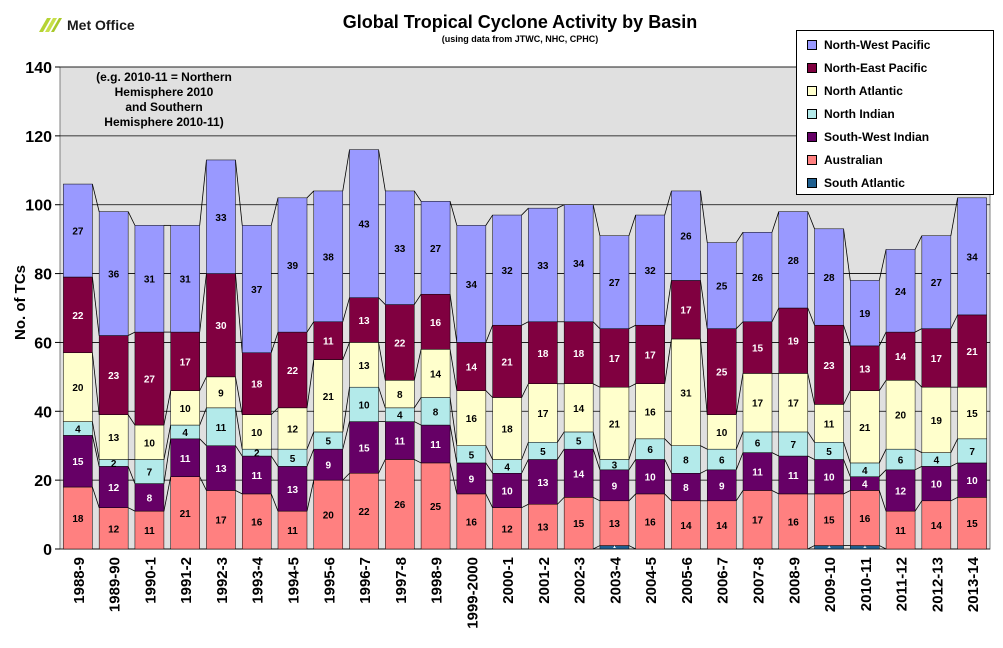  What do you see at coordinates (758, 278) in the screenshot?
I see `data-label: 26` at bounding box center [758, 278].